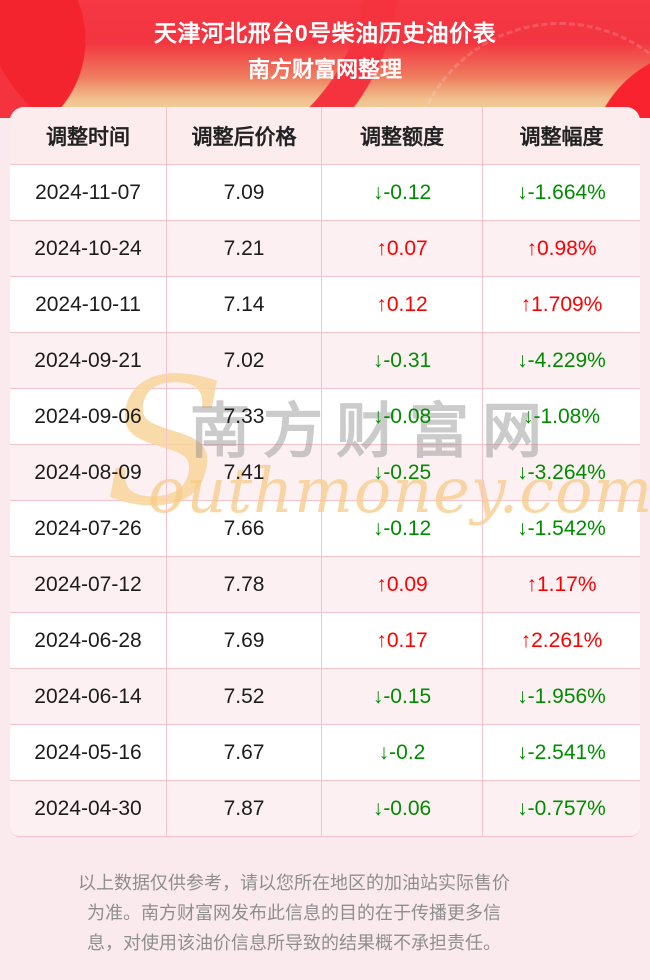 Image resolution: width=650 pixels, height=980 pixels. I want to click on cell-change-percent: ↓-1.956%, so click(561, 696).